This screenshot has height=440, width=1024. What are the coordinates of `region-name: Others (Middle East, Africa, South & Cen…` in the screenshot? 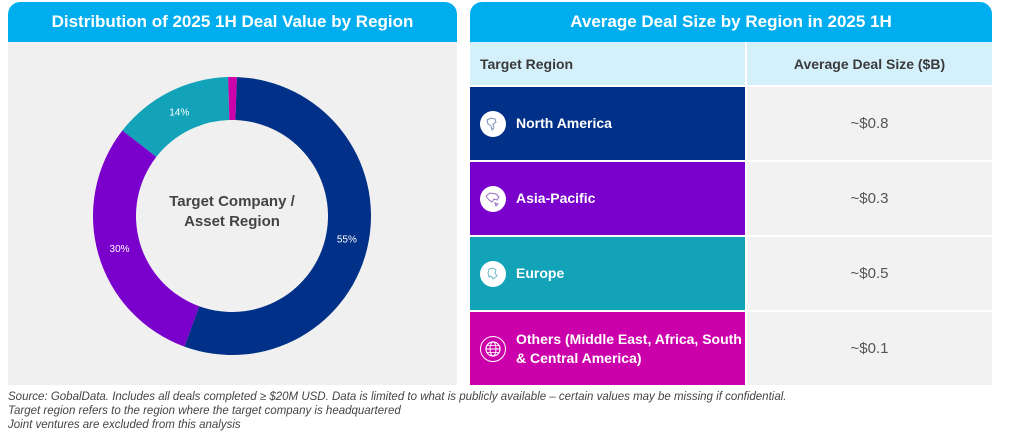 It's located at (629, 348).